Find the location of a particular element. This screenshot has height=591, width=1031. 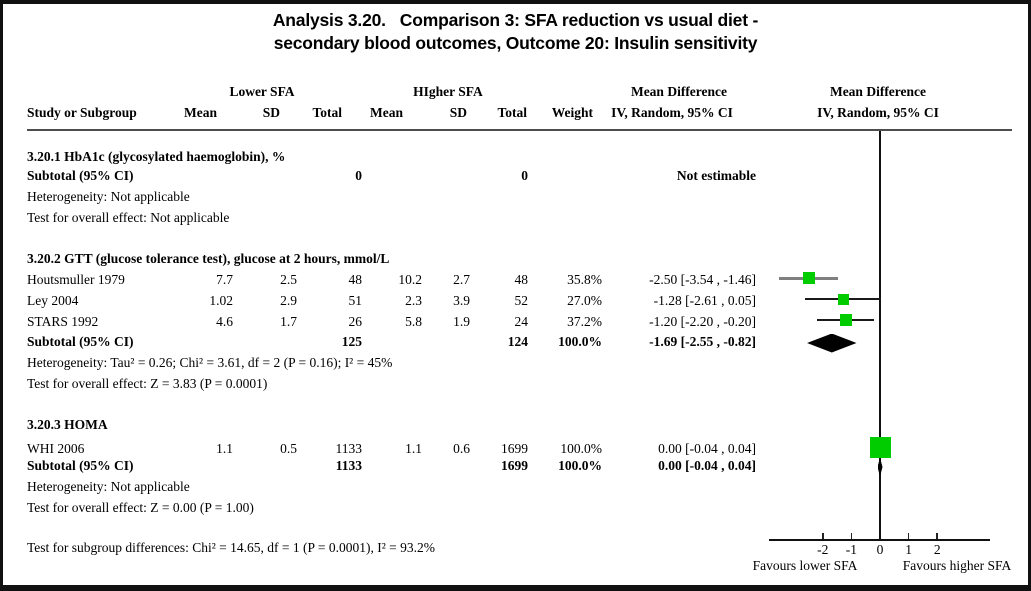

col-header-study: Study or Subgroup is located at coordinates (82, 112).